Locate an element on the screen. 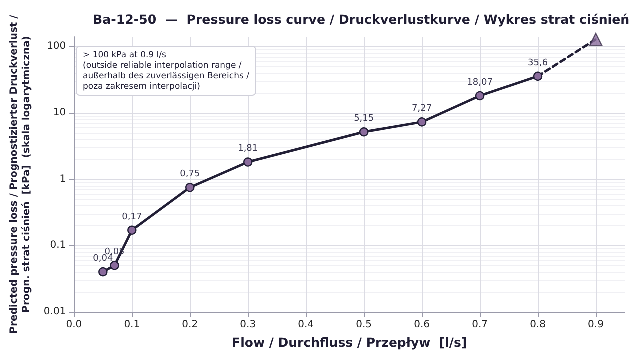 The height and width of the screenshot is (358, 636). x-tick-label: 0.9 is located at coordinates (596, 325).